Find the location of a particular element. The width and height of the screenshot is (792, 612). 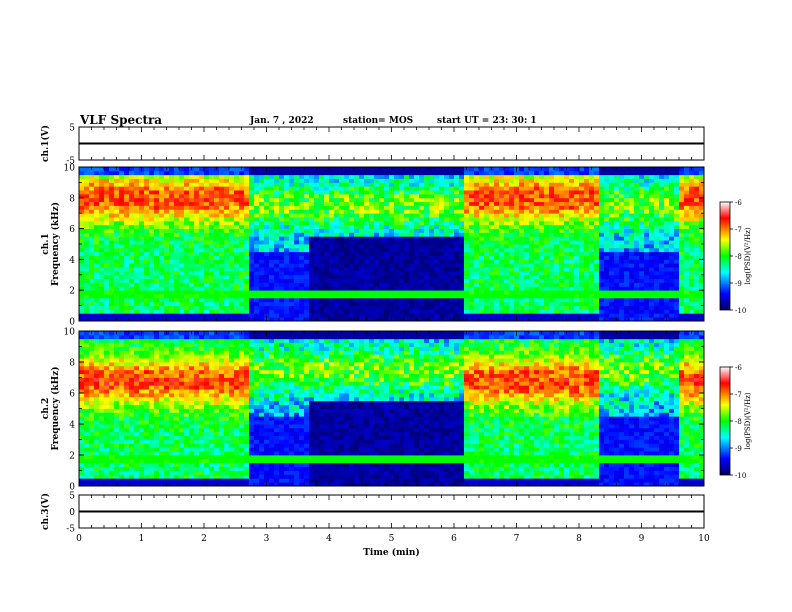

x-tick-label: 3 is located at coordinates (267, 539).